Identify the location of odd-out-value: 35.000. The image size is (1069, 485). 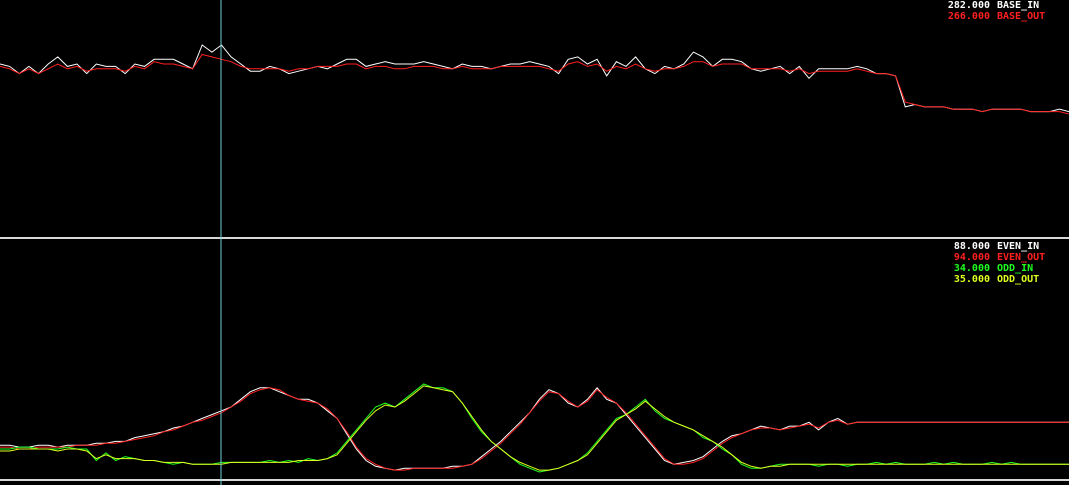
(972, 279).